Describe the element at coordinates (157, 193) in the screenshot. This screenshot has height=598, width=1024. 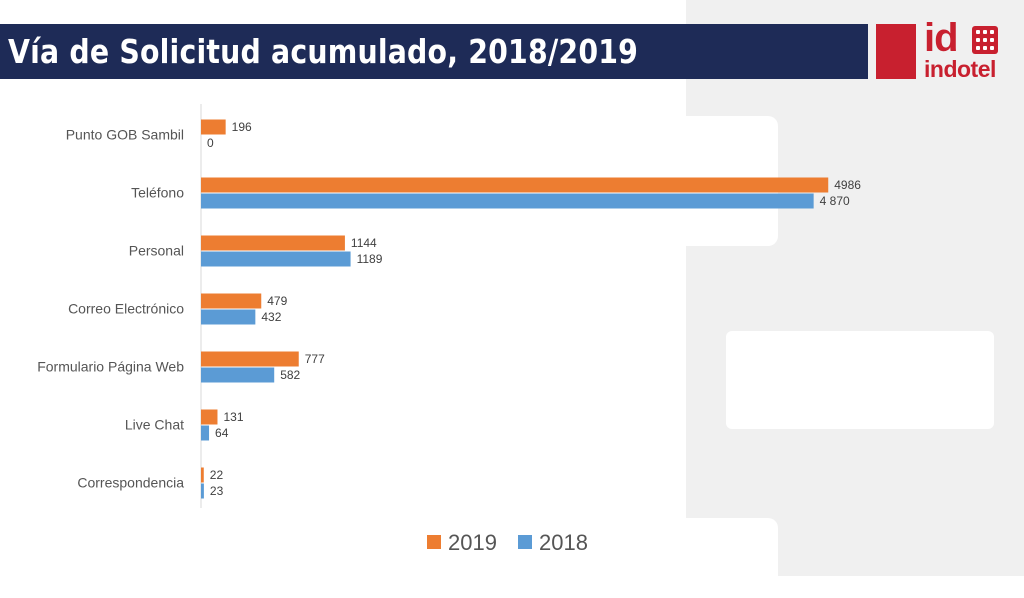
I see `category-label: Teléfono` at that location.